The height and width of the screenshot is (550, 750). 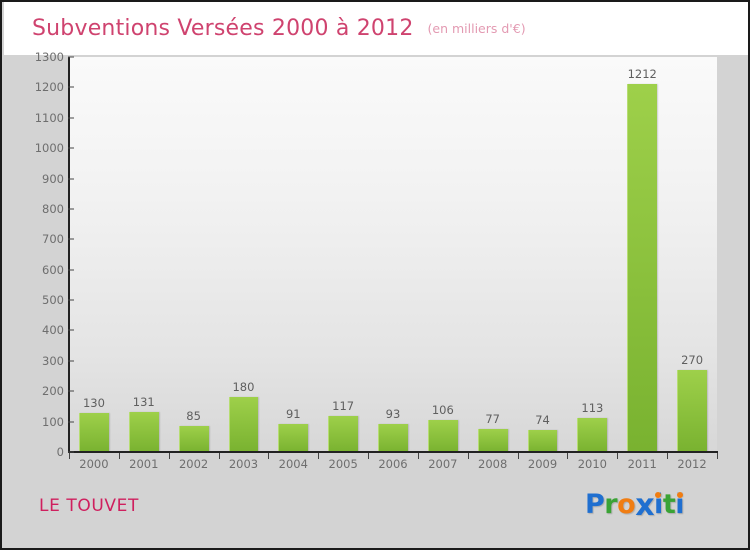 What do you see at coordinates (592, 407) in the screenshot?
I see `bar-value-label: 113` at bounding box center [592, 407].